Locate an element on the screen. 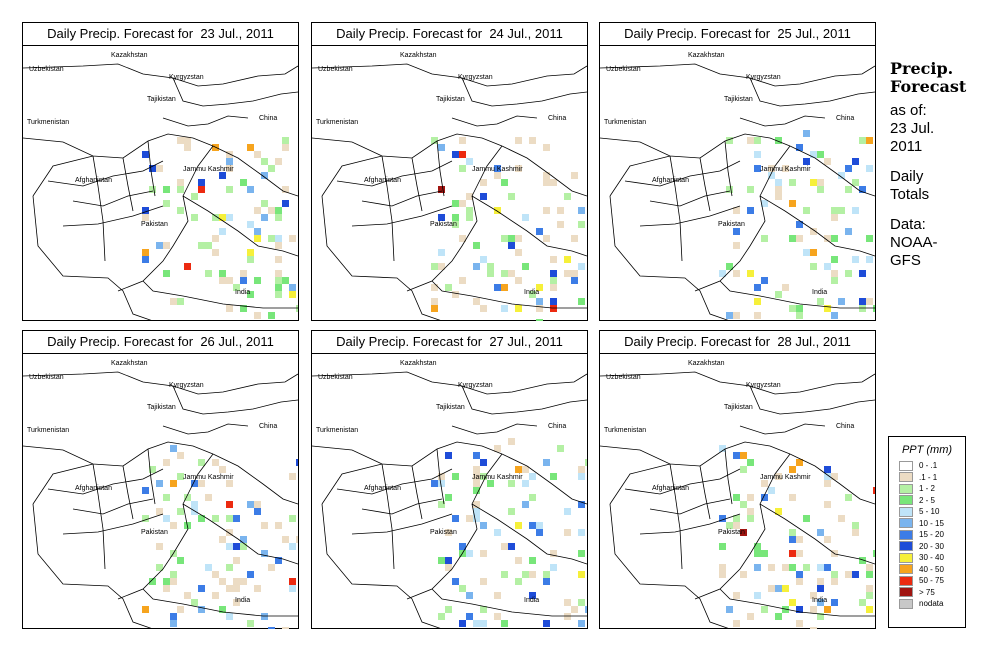 The image size is (983, 649). legend-label: 2 - 5 is located at coordinates (927, 500).